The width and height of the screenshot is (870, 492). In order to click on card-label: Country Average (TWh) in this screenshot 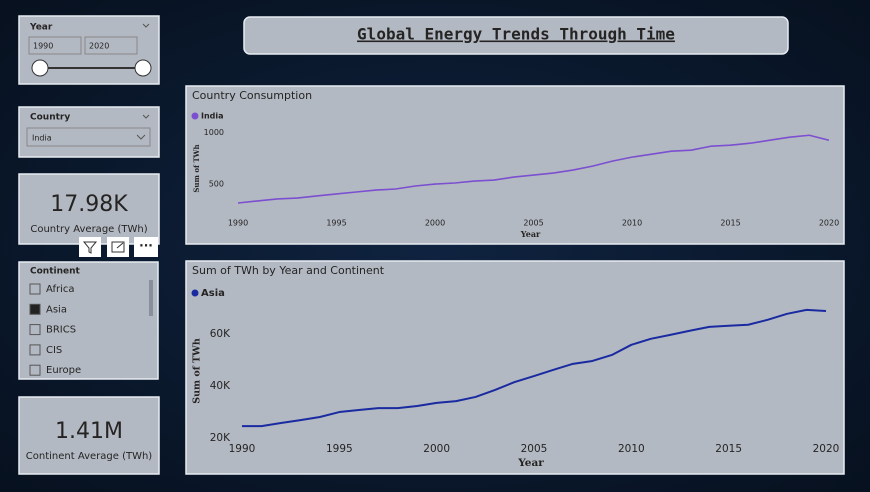, I will do `click(88, 229)`.